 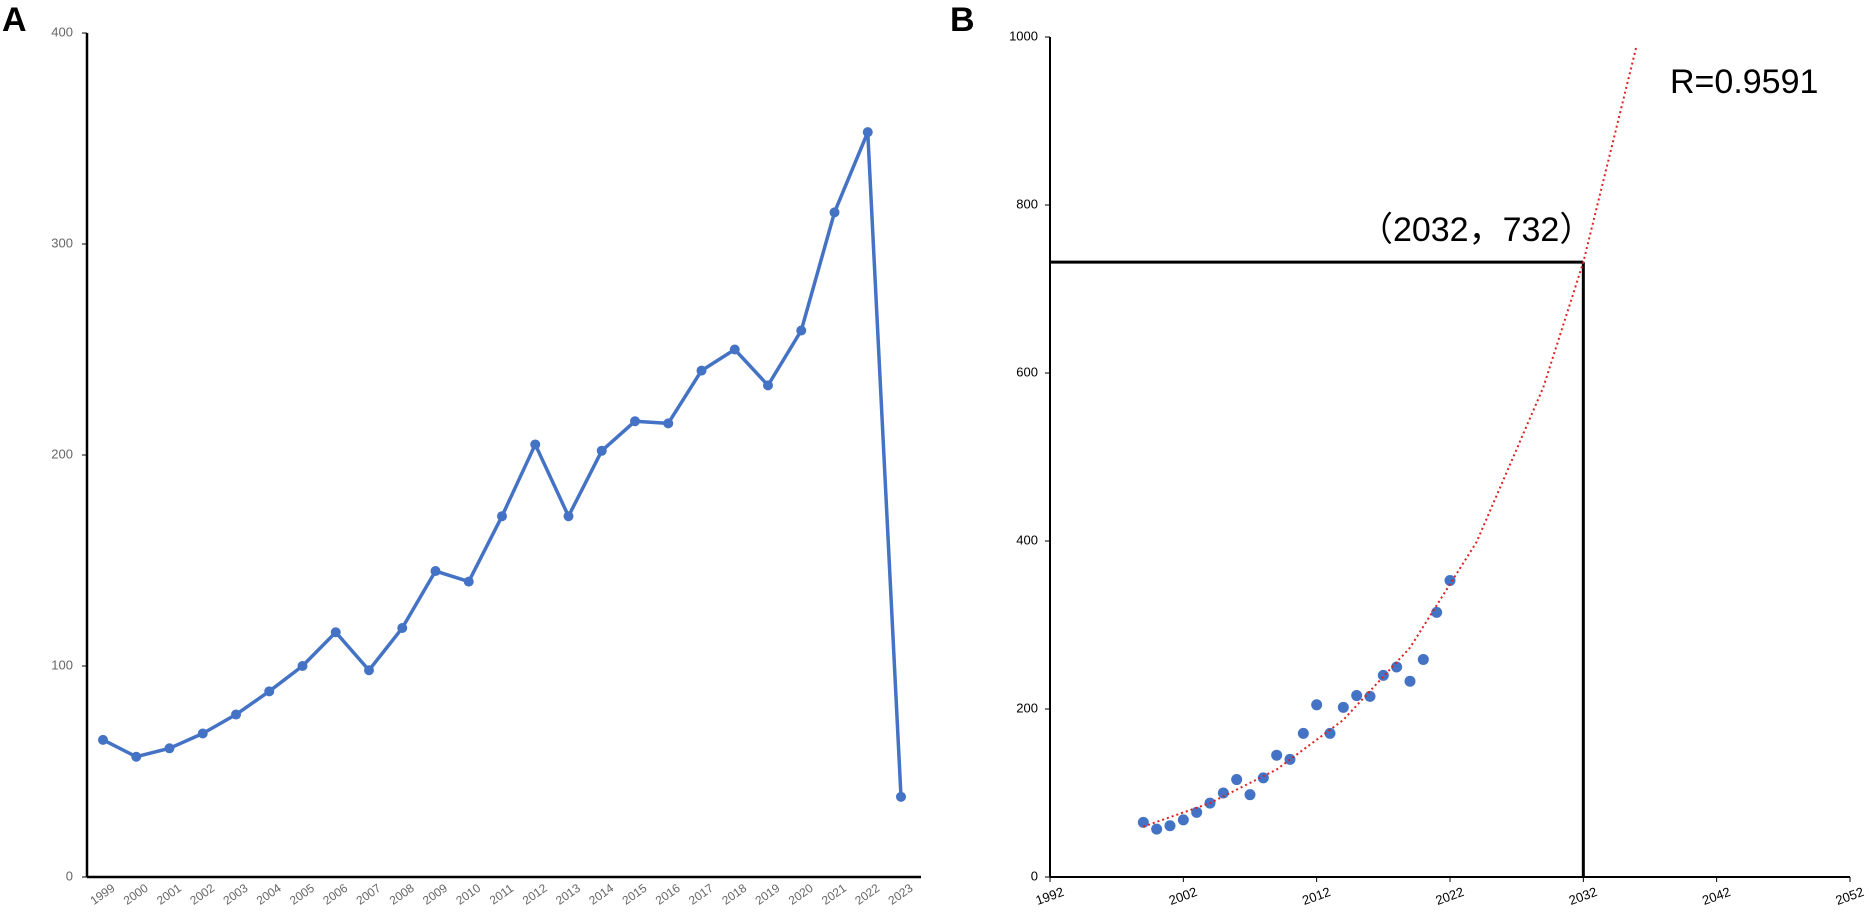 What do you see at coordinates (601, 894) in the screenshot?
I see `x-tick-label: 2014` at bounding box center [601, 894].